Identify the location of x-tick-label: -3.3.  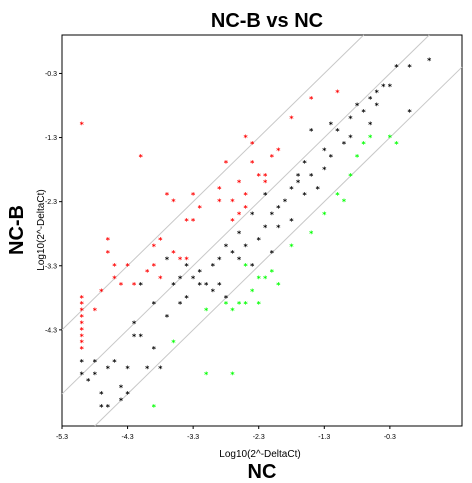
(193, 437).